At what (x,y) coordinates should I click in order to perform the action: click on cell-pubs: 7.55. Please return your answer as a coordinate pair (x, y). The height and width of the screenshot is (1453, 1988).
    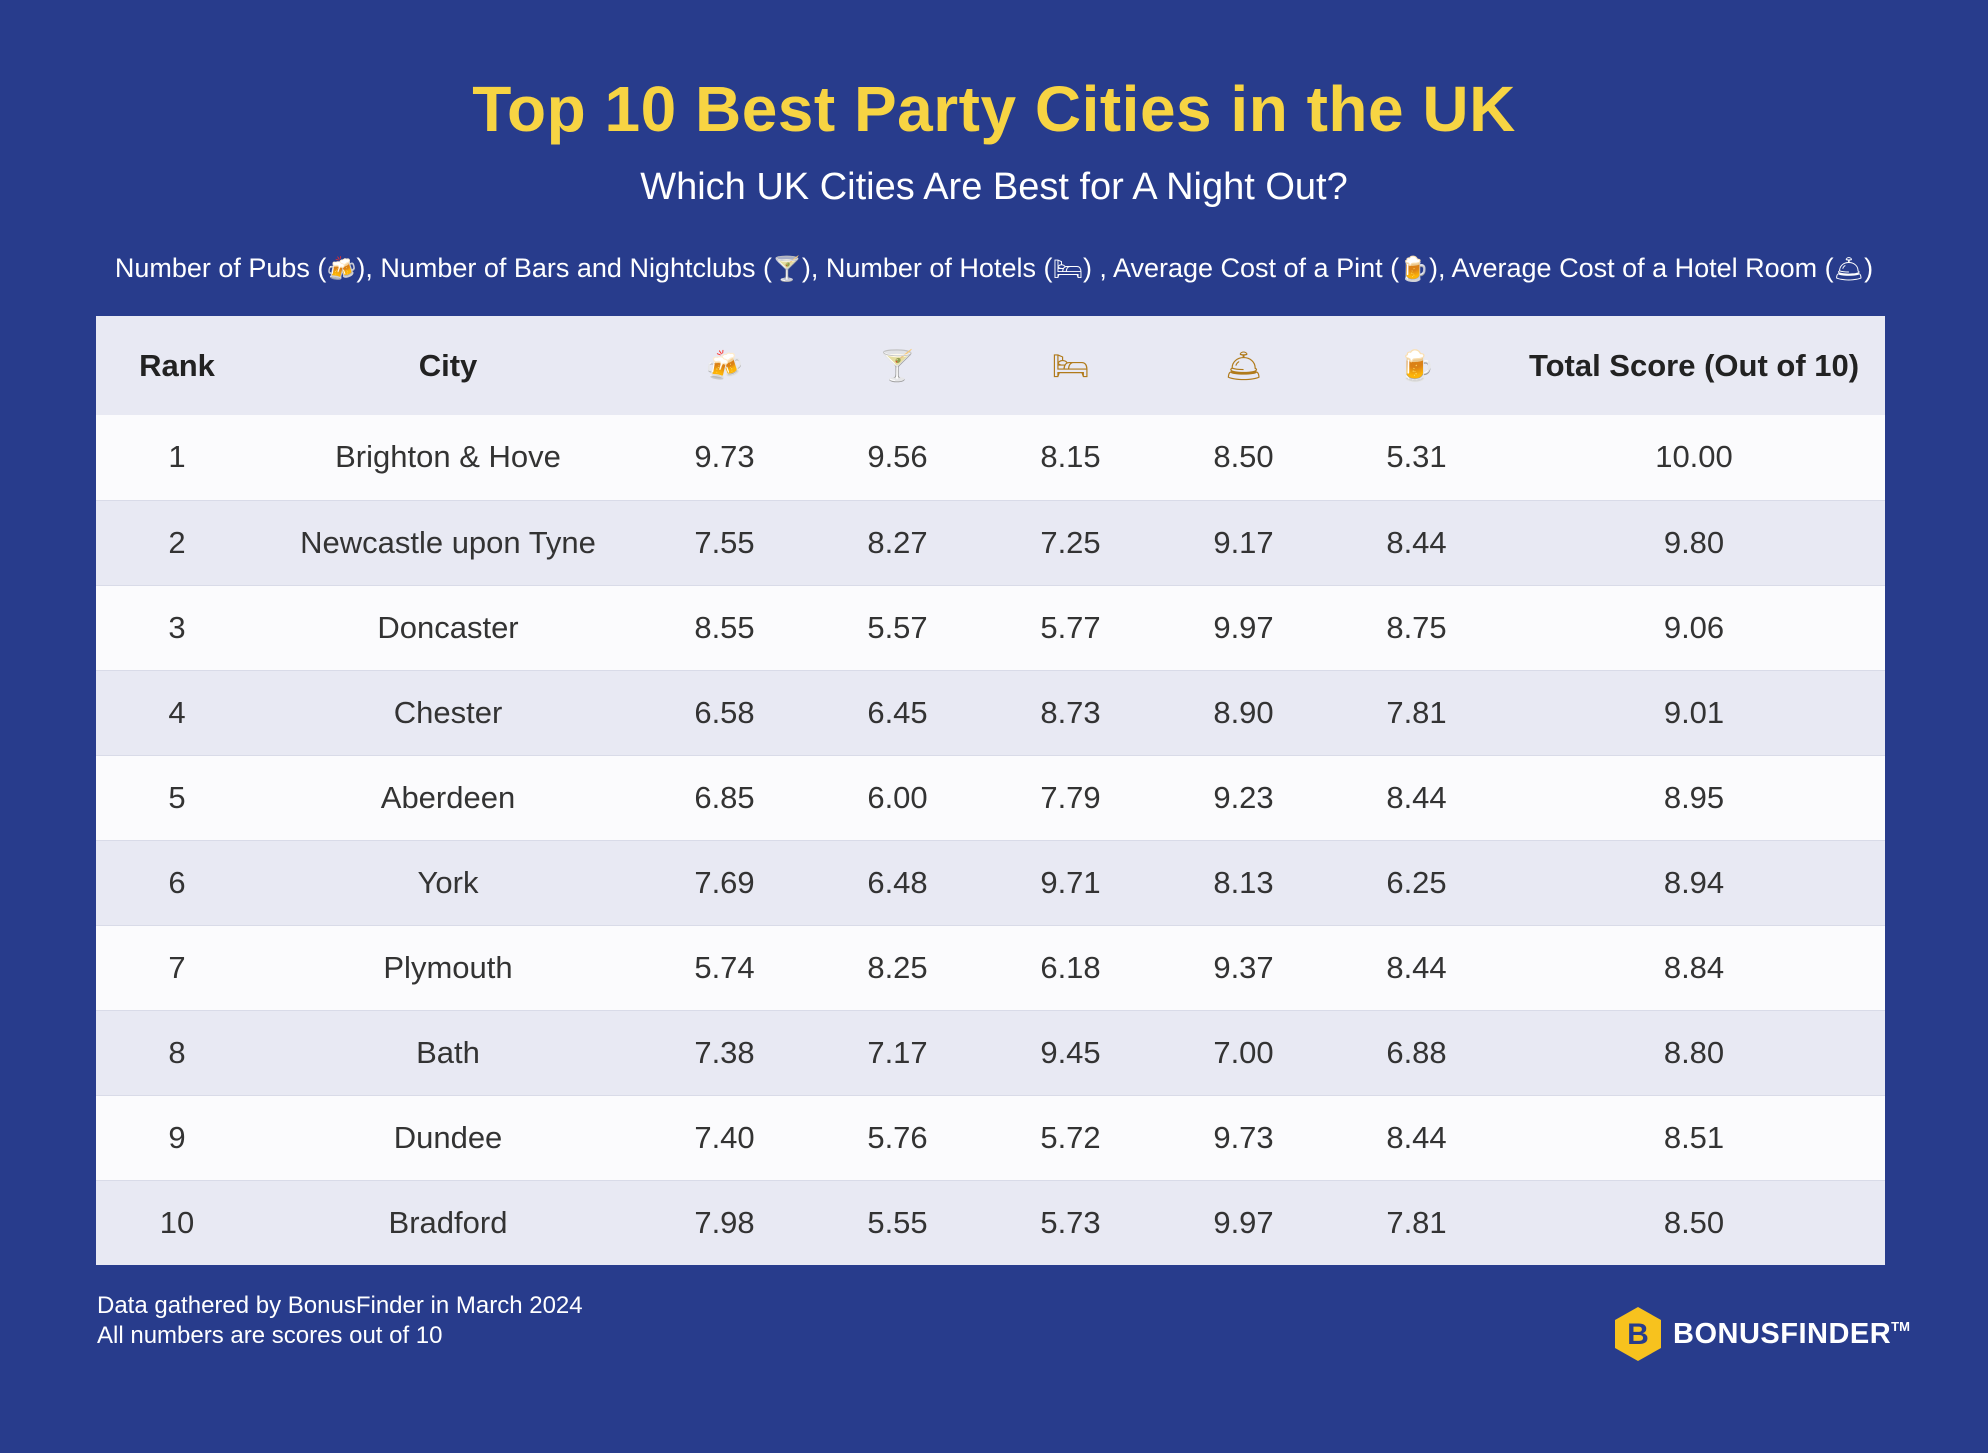
    Looking at the image, I should click on (724, 542).